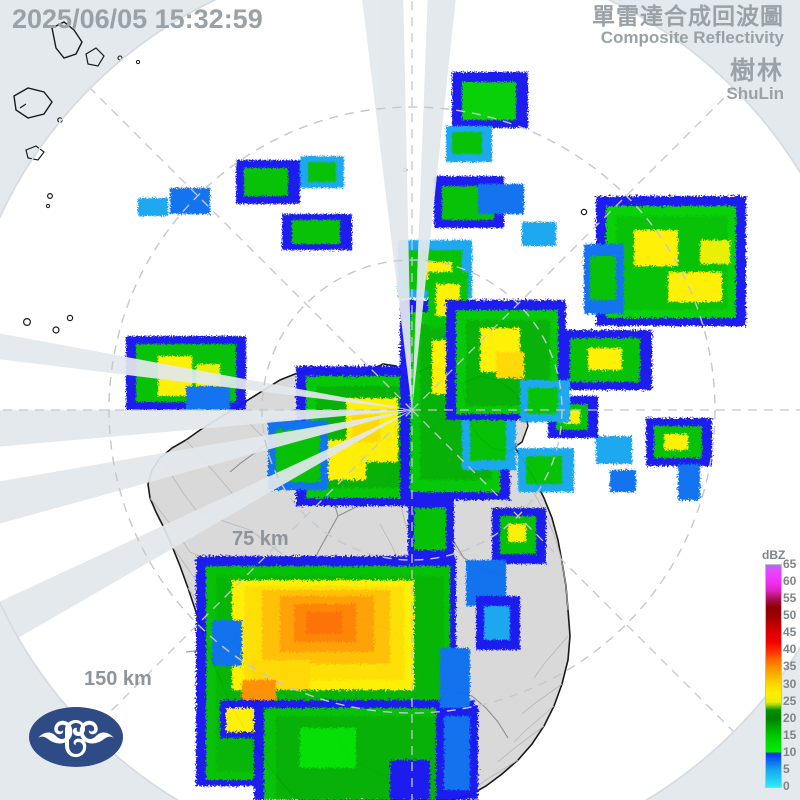 Image resolution: width=800 pixels, height=800 pixels. I want to click on range-ring-label-75km: 75 km, so click(260, 539).